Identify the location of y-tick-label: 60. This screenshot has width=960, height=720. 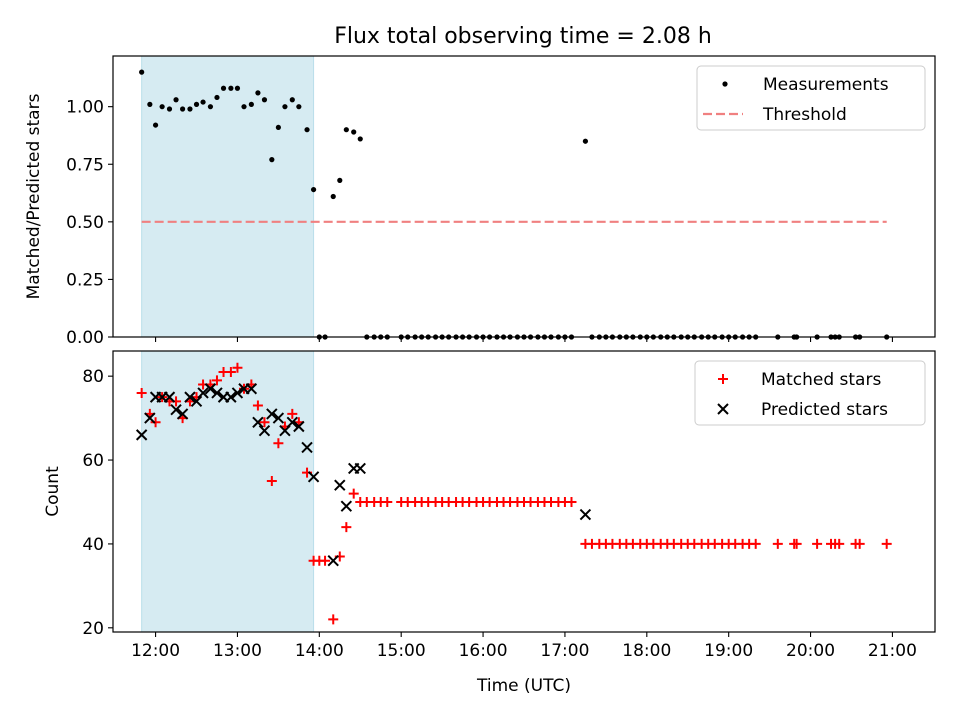
(93, 461).